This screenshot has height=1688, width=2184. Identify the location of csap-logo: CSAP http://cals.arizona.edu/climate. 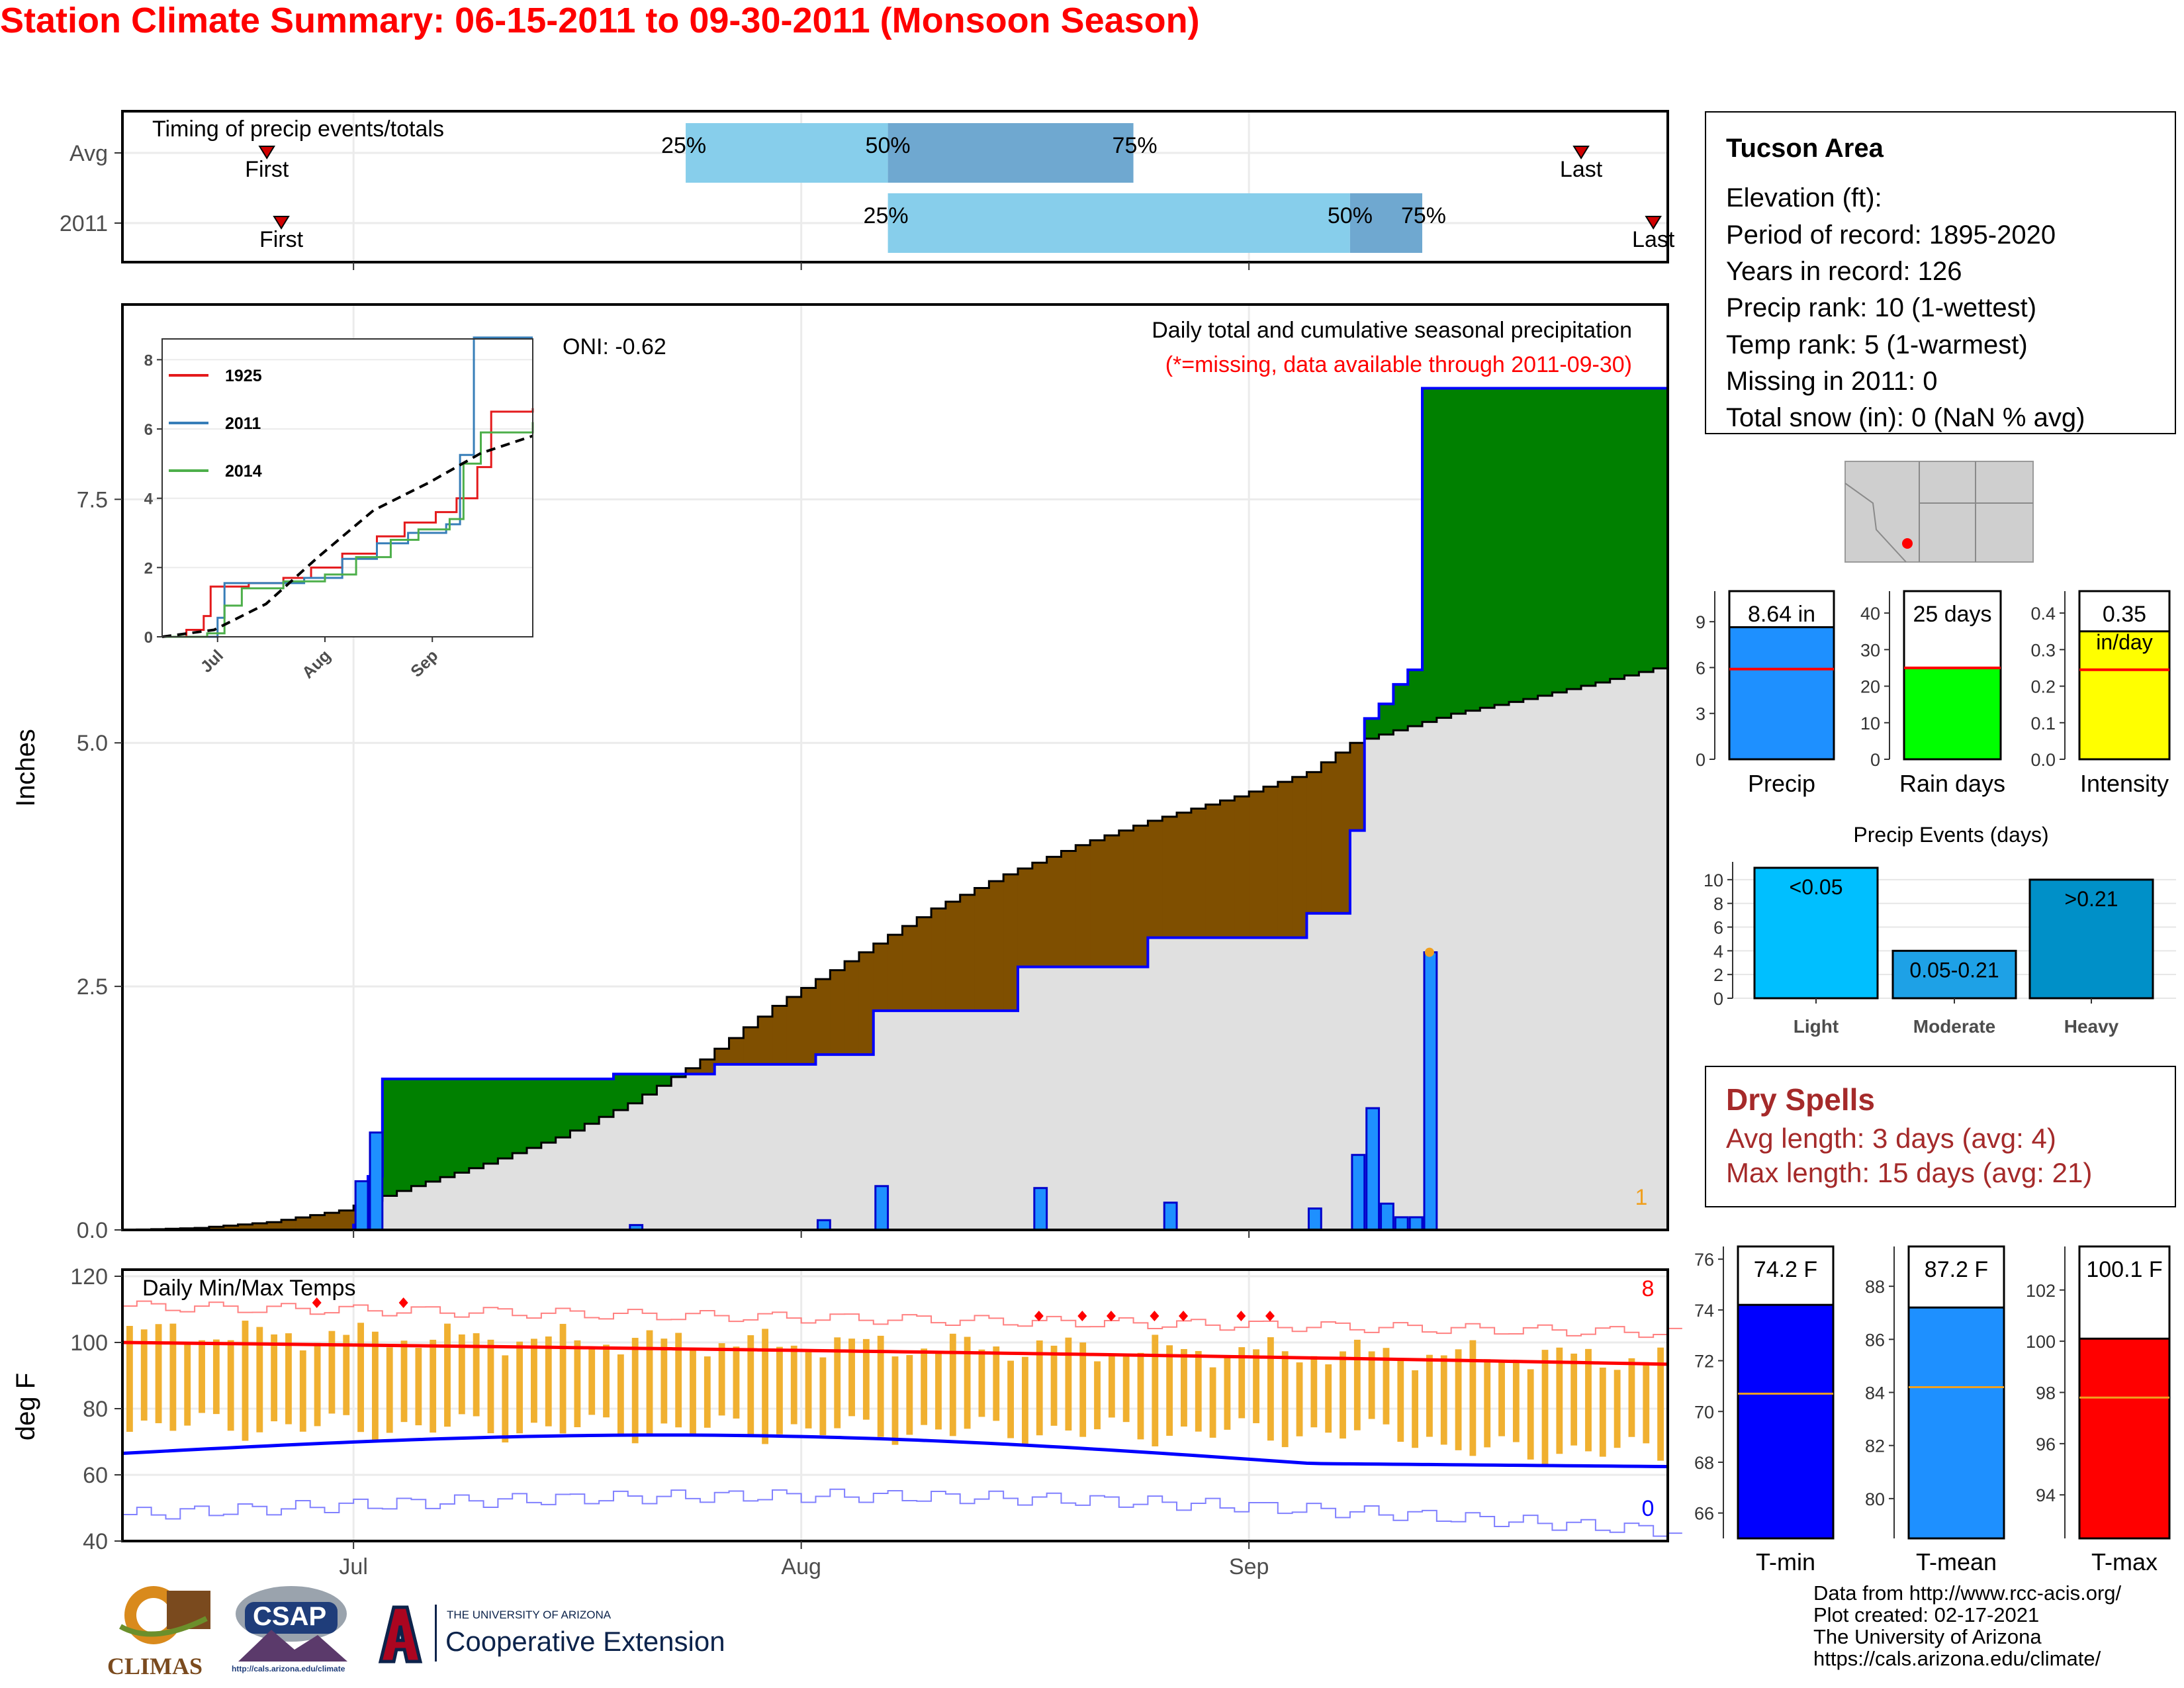
(291, 1633).